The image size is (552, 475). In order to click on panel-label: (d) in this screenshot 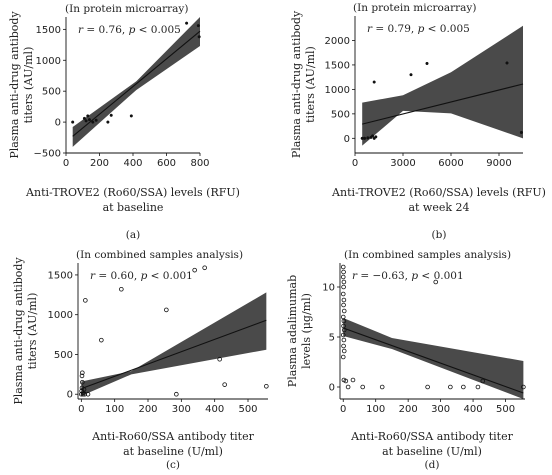, I will do `click(432, 465)`.